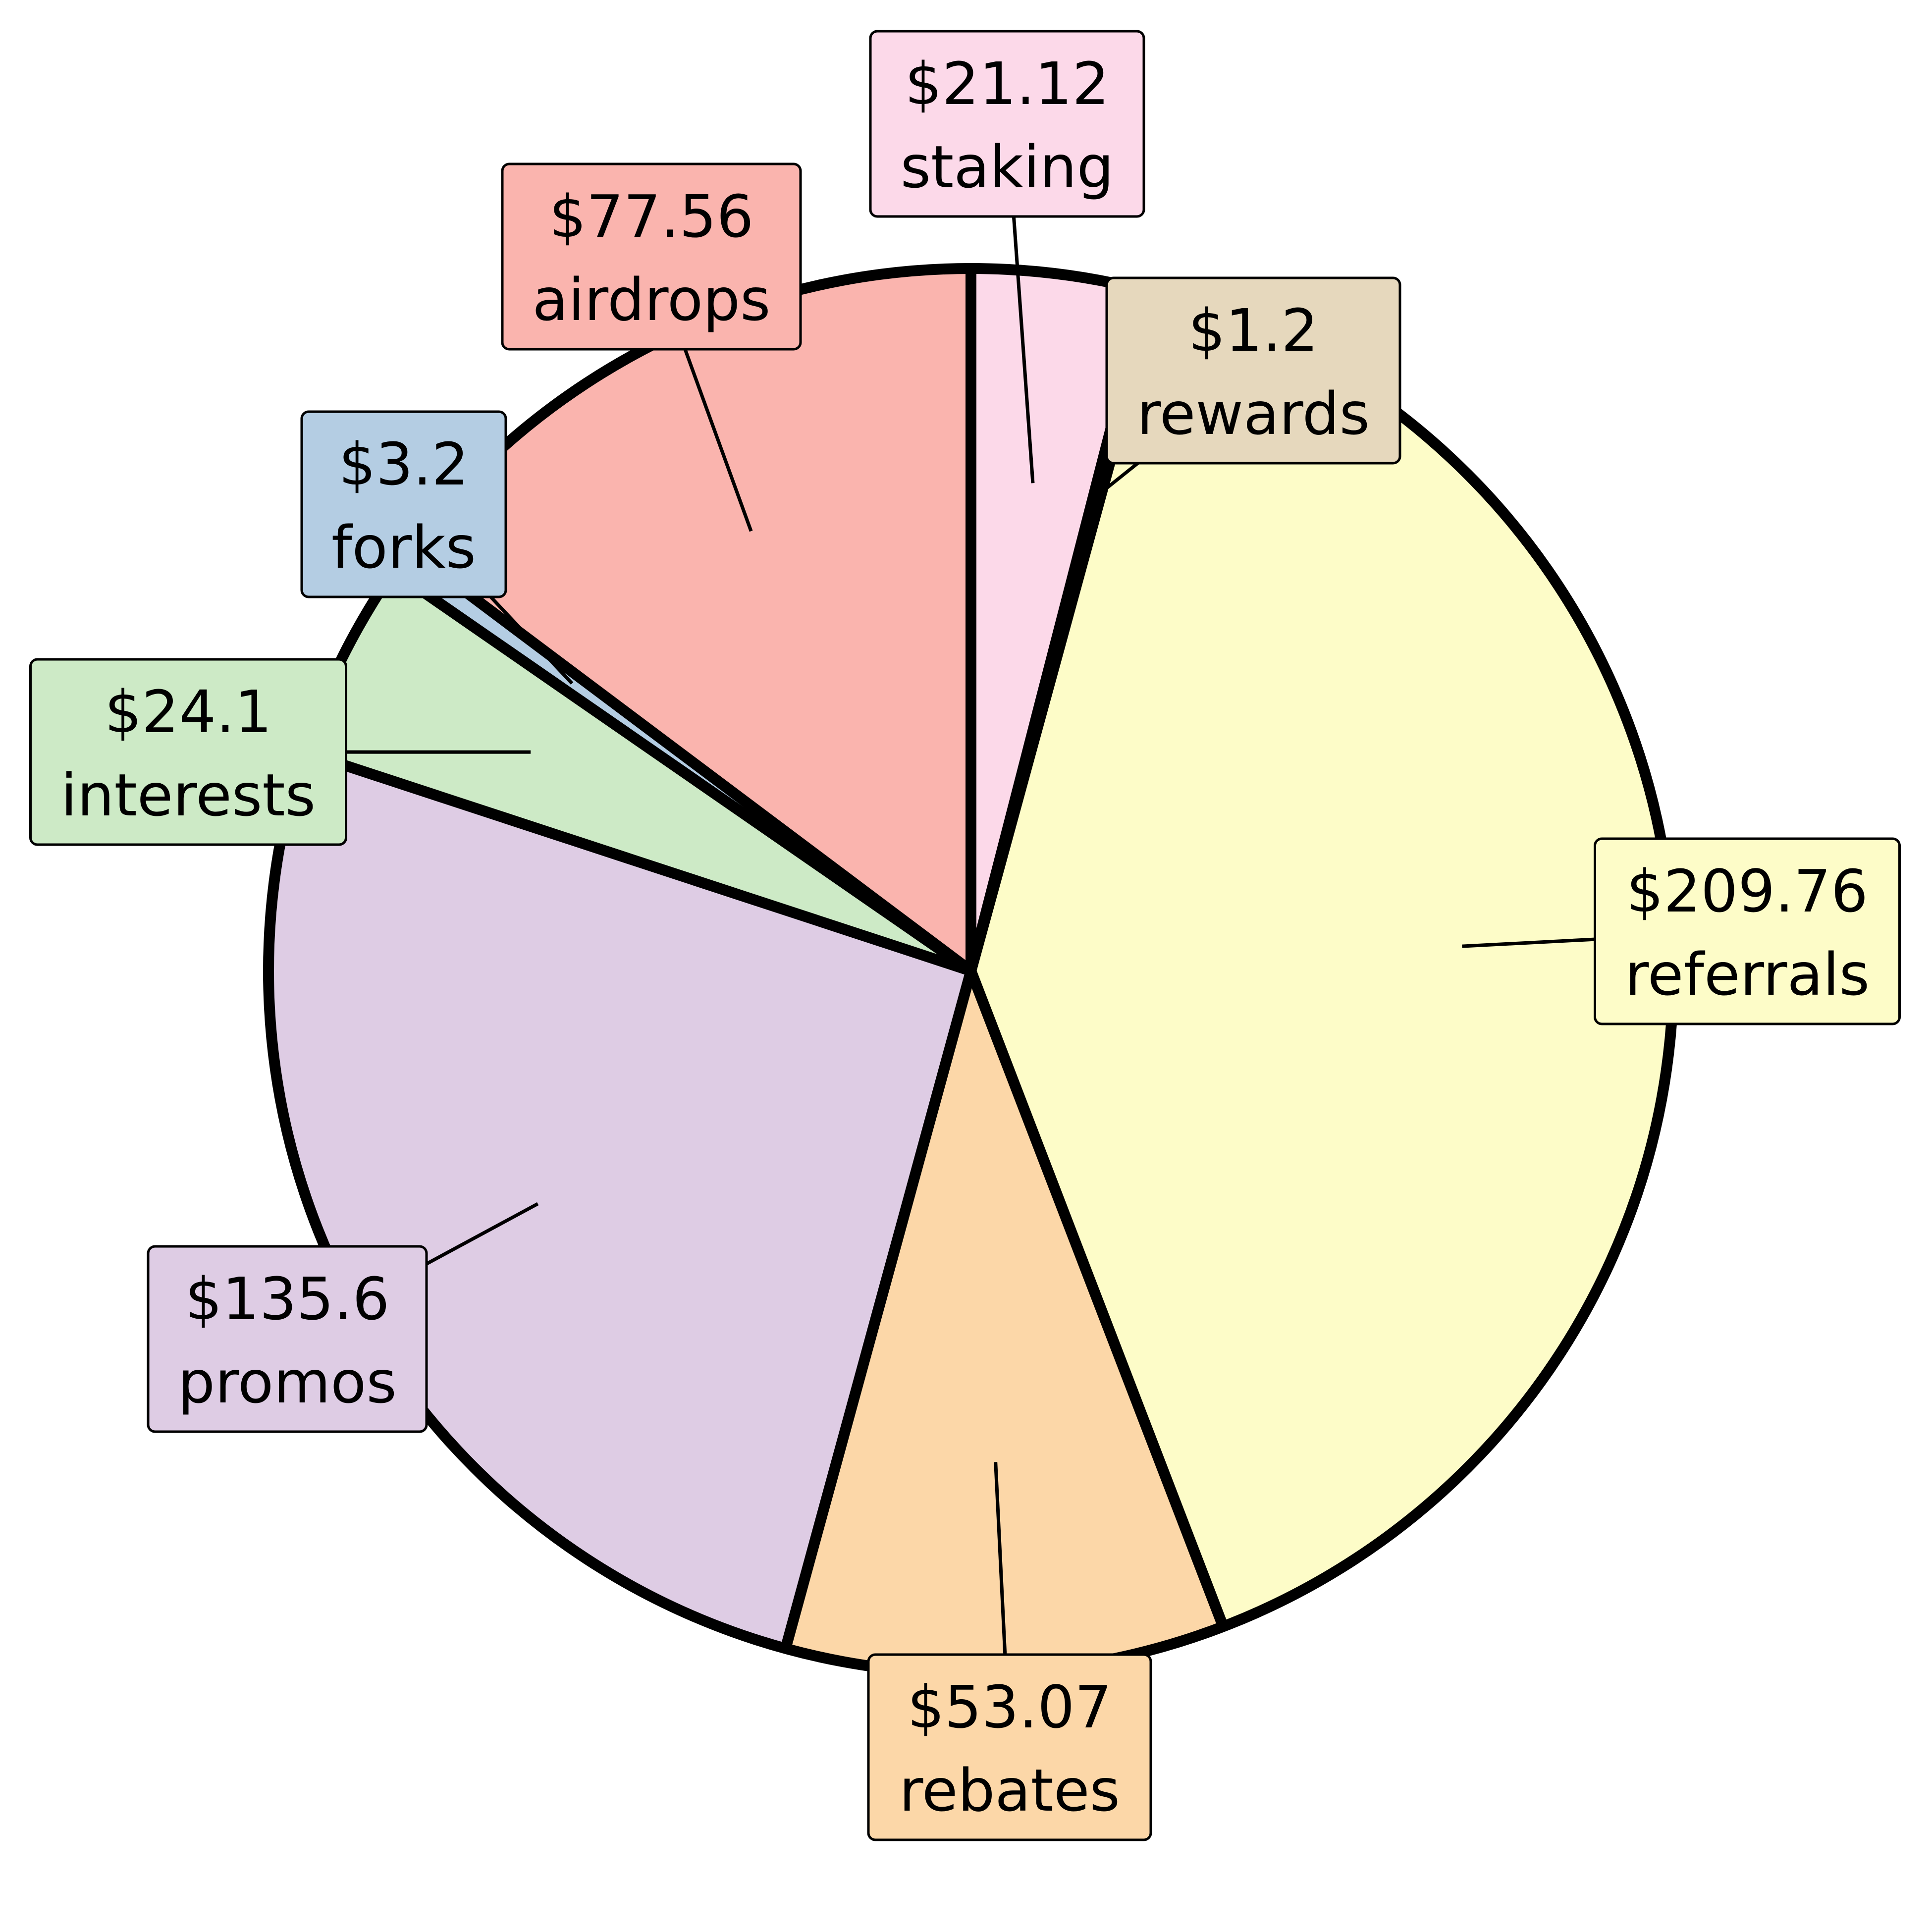 Image resolution: width=1932 pixels, height=1932 pixels. What do you see at coordinates (1008, 167) in the screenshot?
I see `slice-name-staking: staking` at bounding box center [1008, 167].